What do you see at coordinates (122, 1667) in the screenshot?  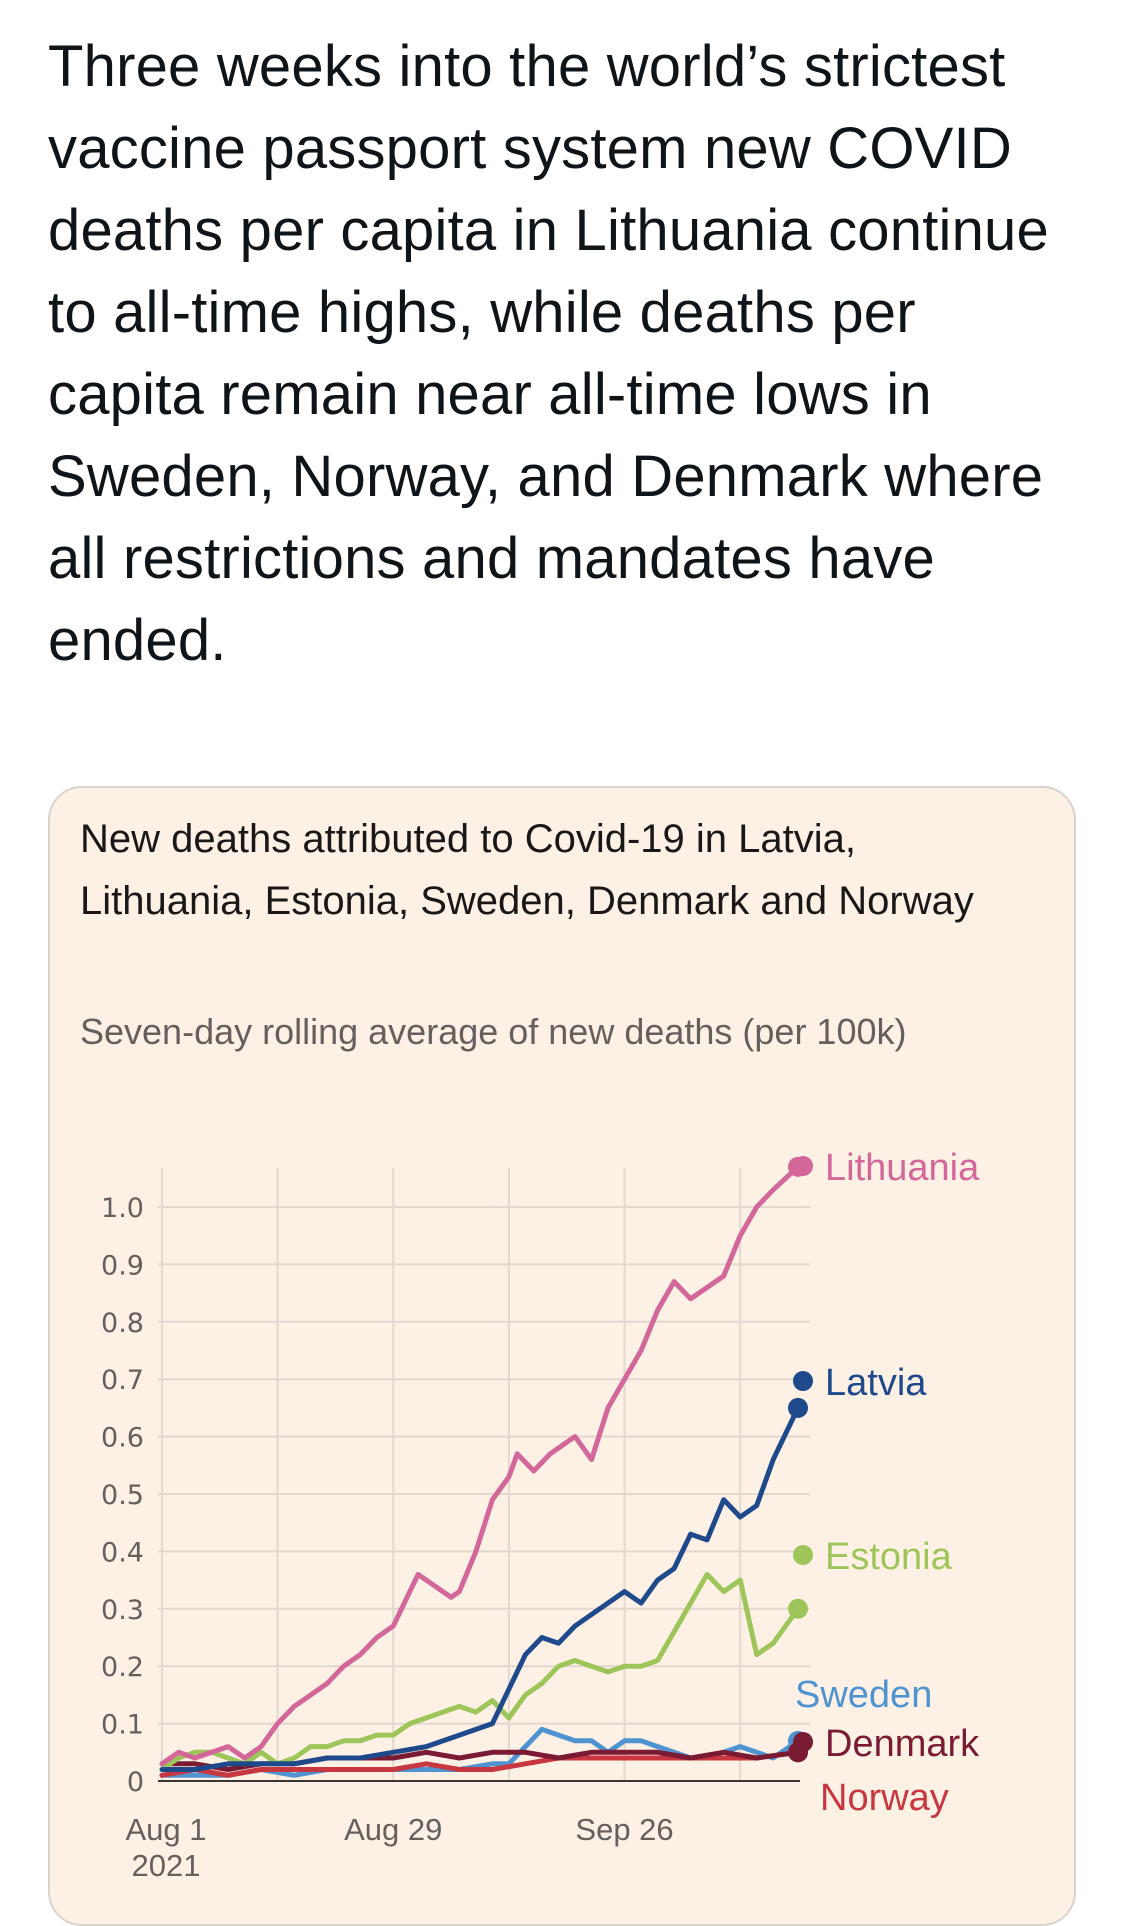 I see `y-tick-label: 0.2` at bounding box center [122, 1667].